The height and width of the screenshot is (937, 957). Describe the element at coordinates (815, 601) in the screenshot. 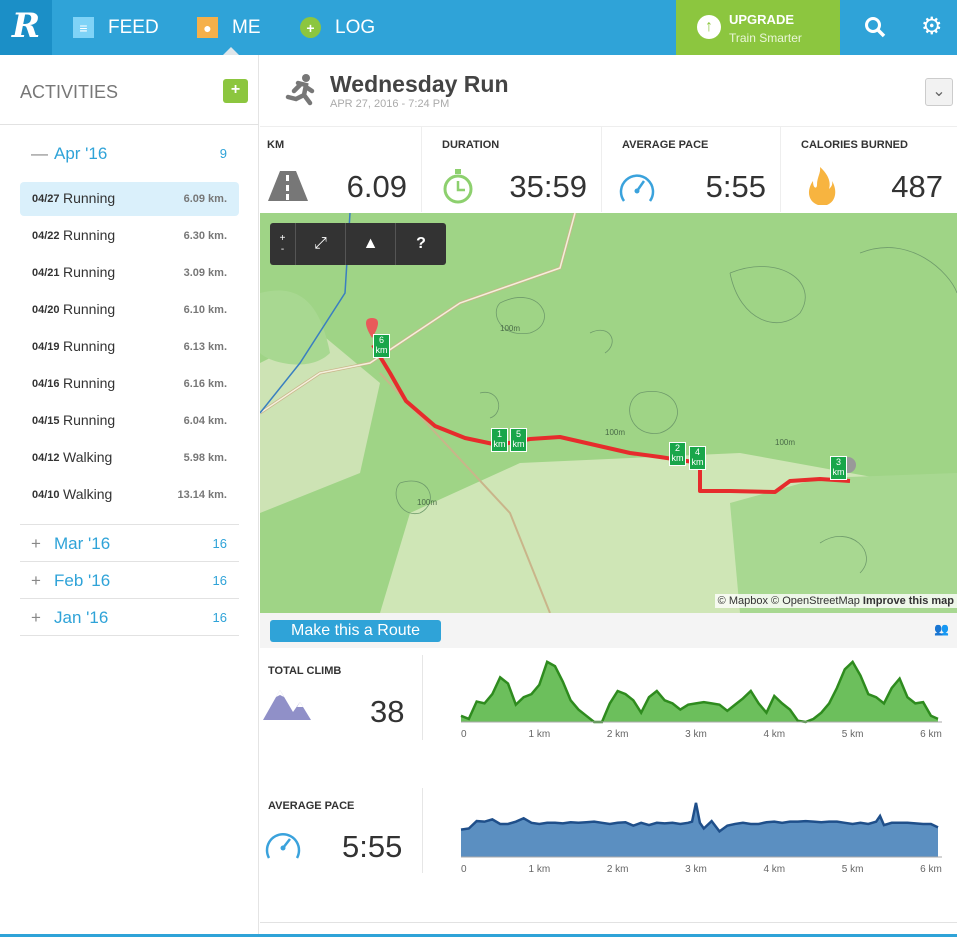

I see `osm-link: © OpenStreetMap` at that location.